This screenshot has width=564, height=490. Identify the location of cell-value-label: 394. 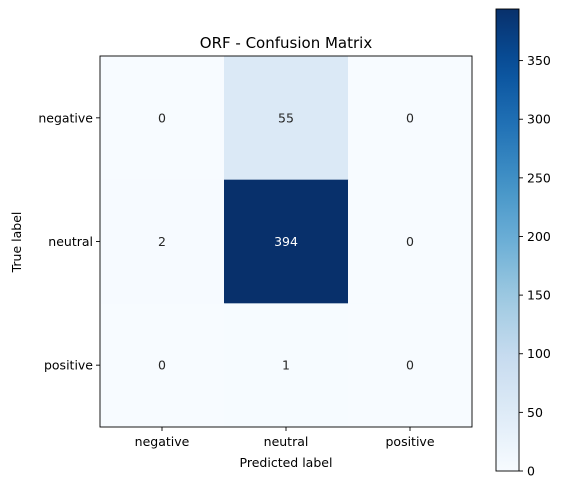
(286, 241).